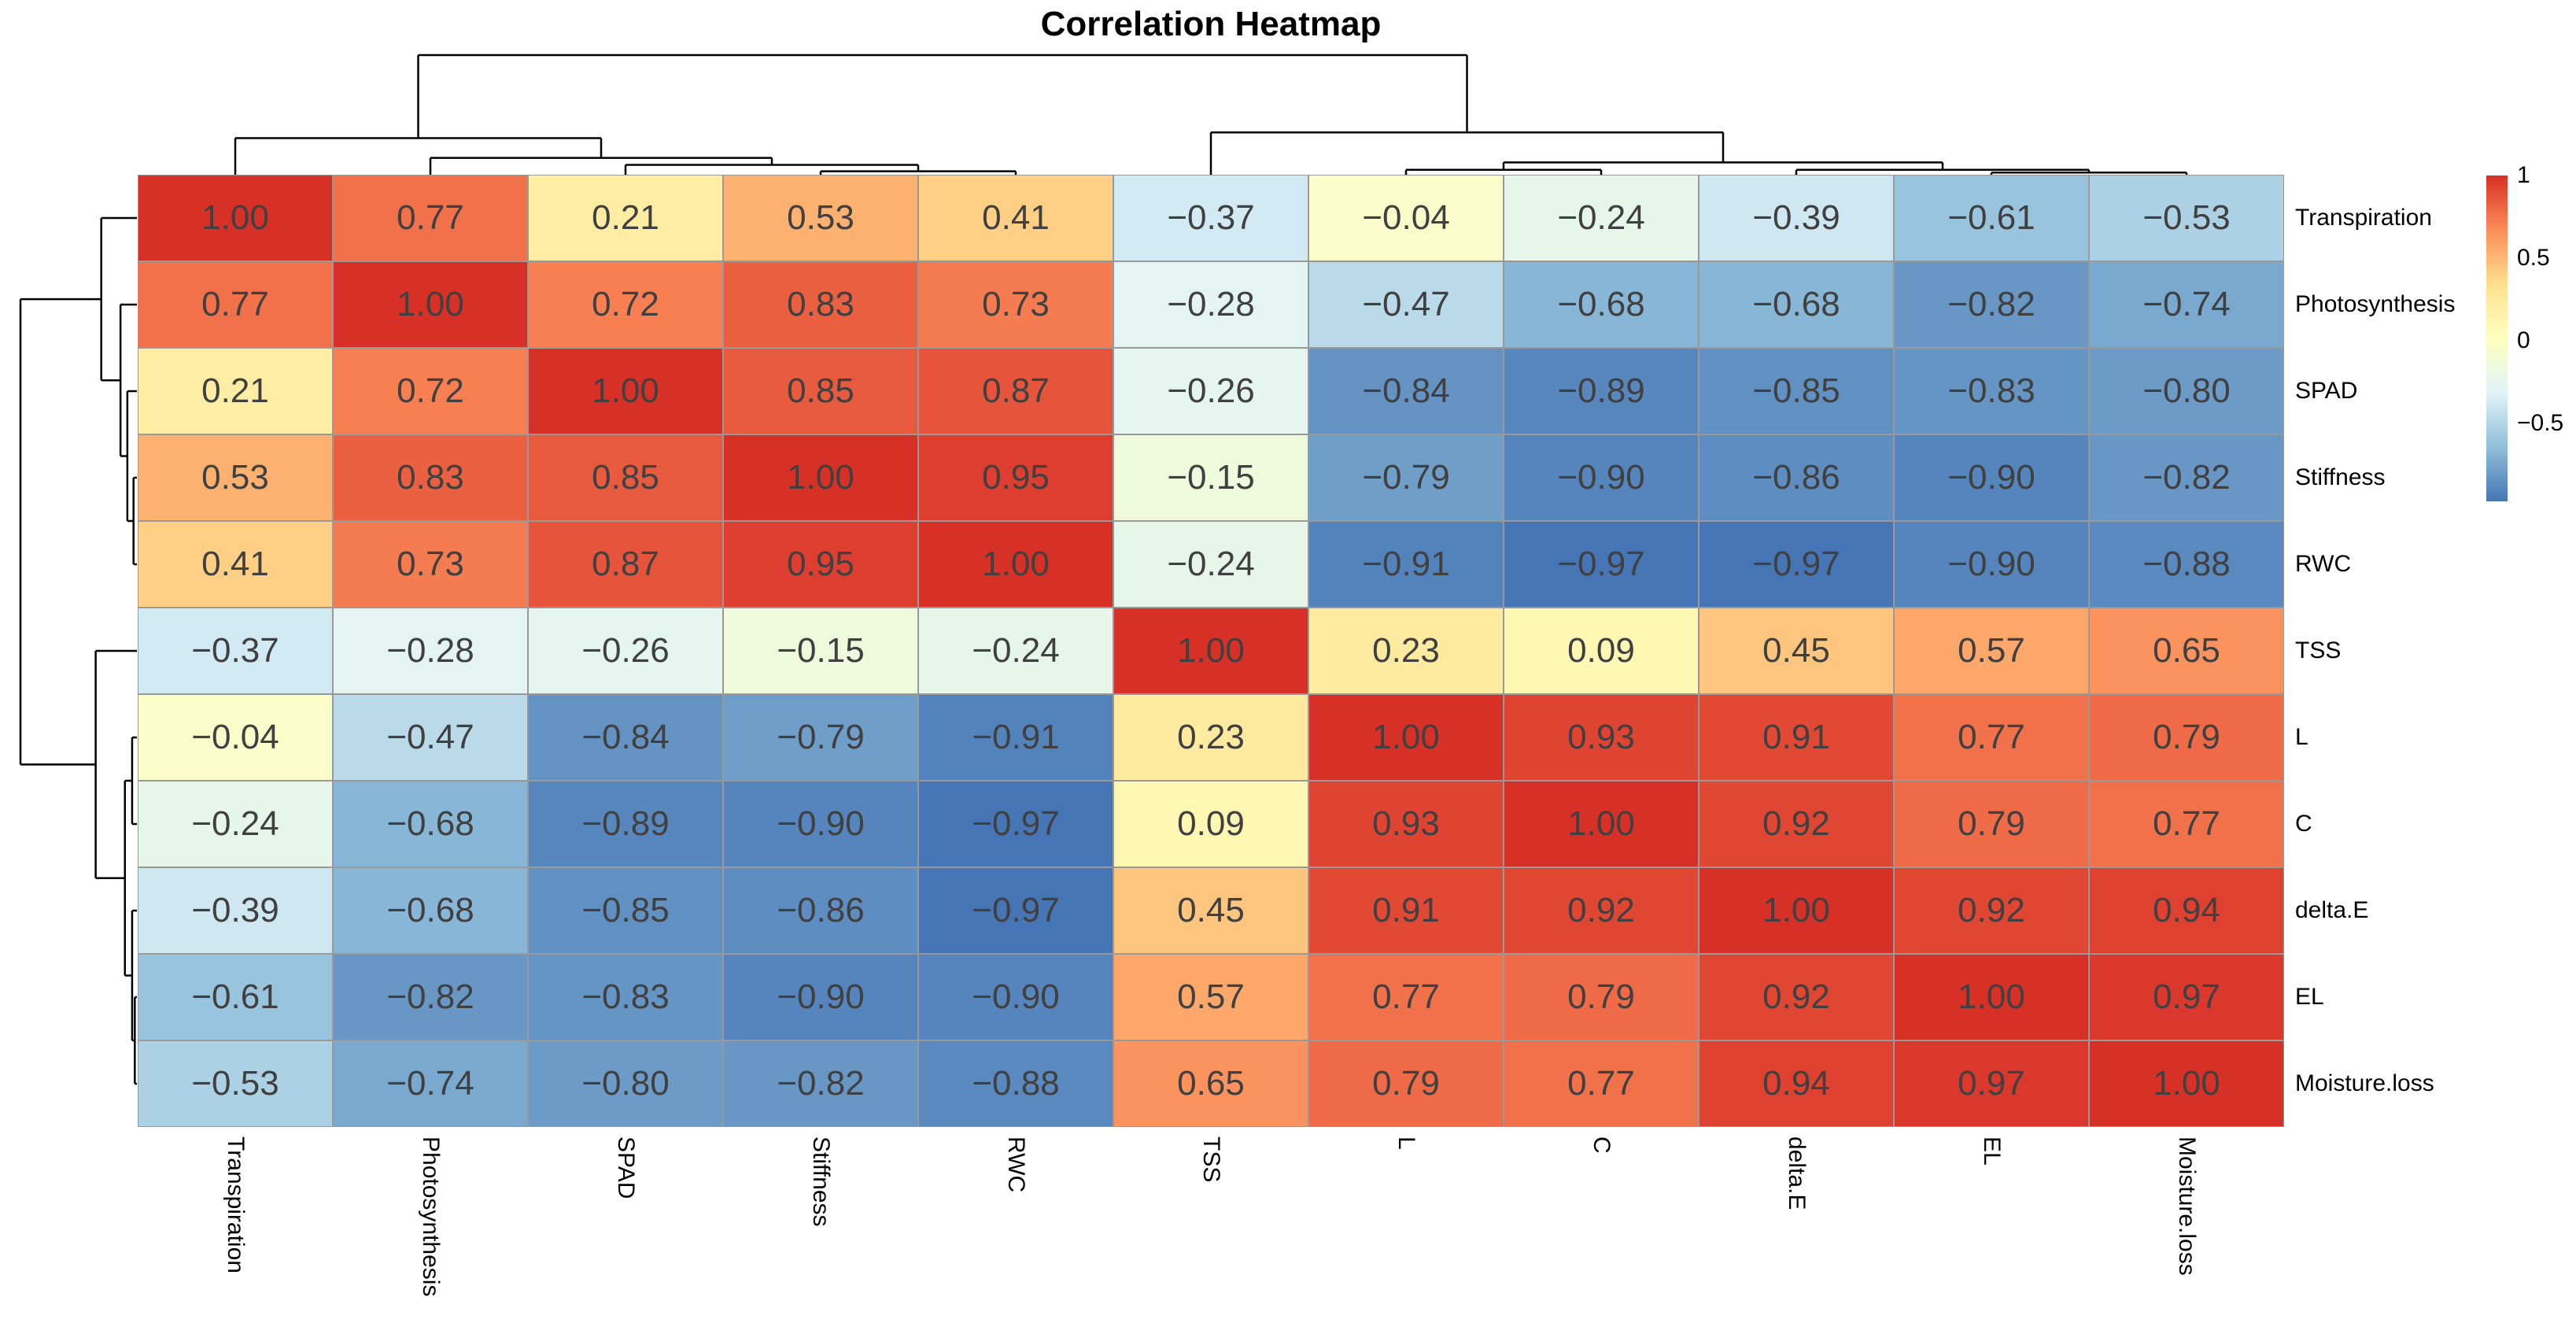 Image resolution: width=2576 pixels, height=1334 pixels. What do you see at coordinates (1796, 824) in the screenshot?
I see `heatmap-cell: 0.92` at bounding box center [1796, 824].